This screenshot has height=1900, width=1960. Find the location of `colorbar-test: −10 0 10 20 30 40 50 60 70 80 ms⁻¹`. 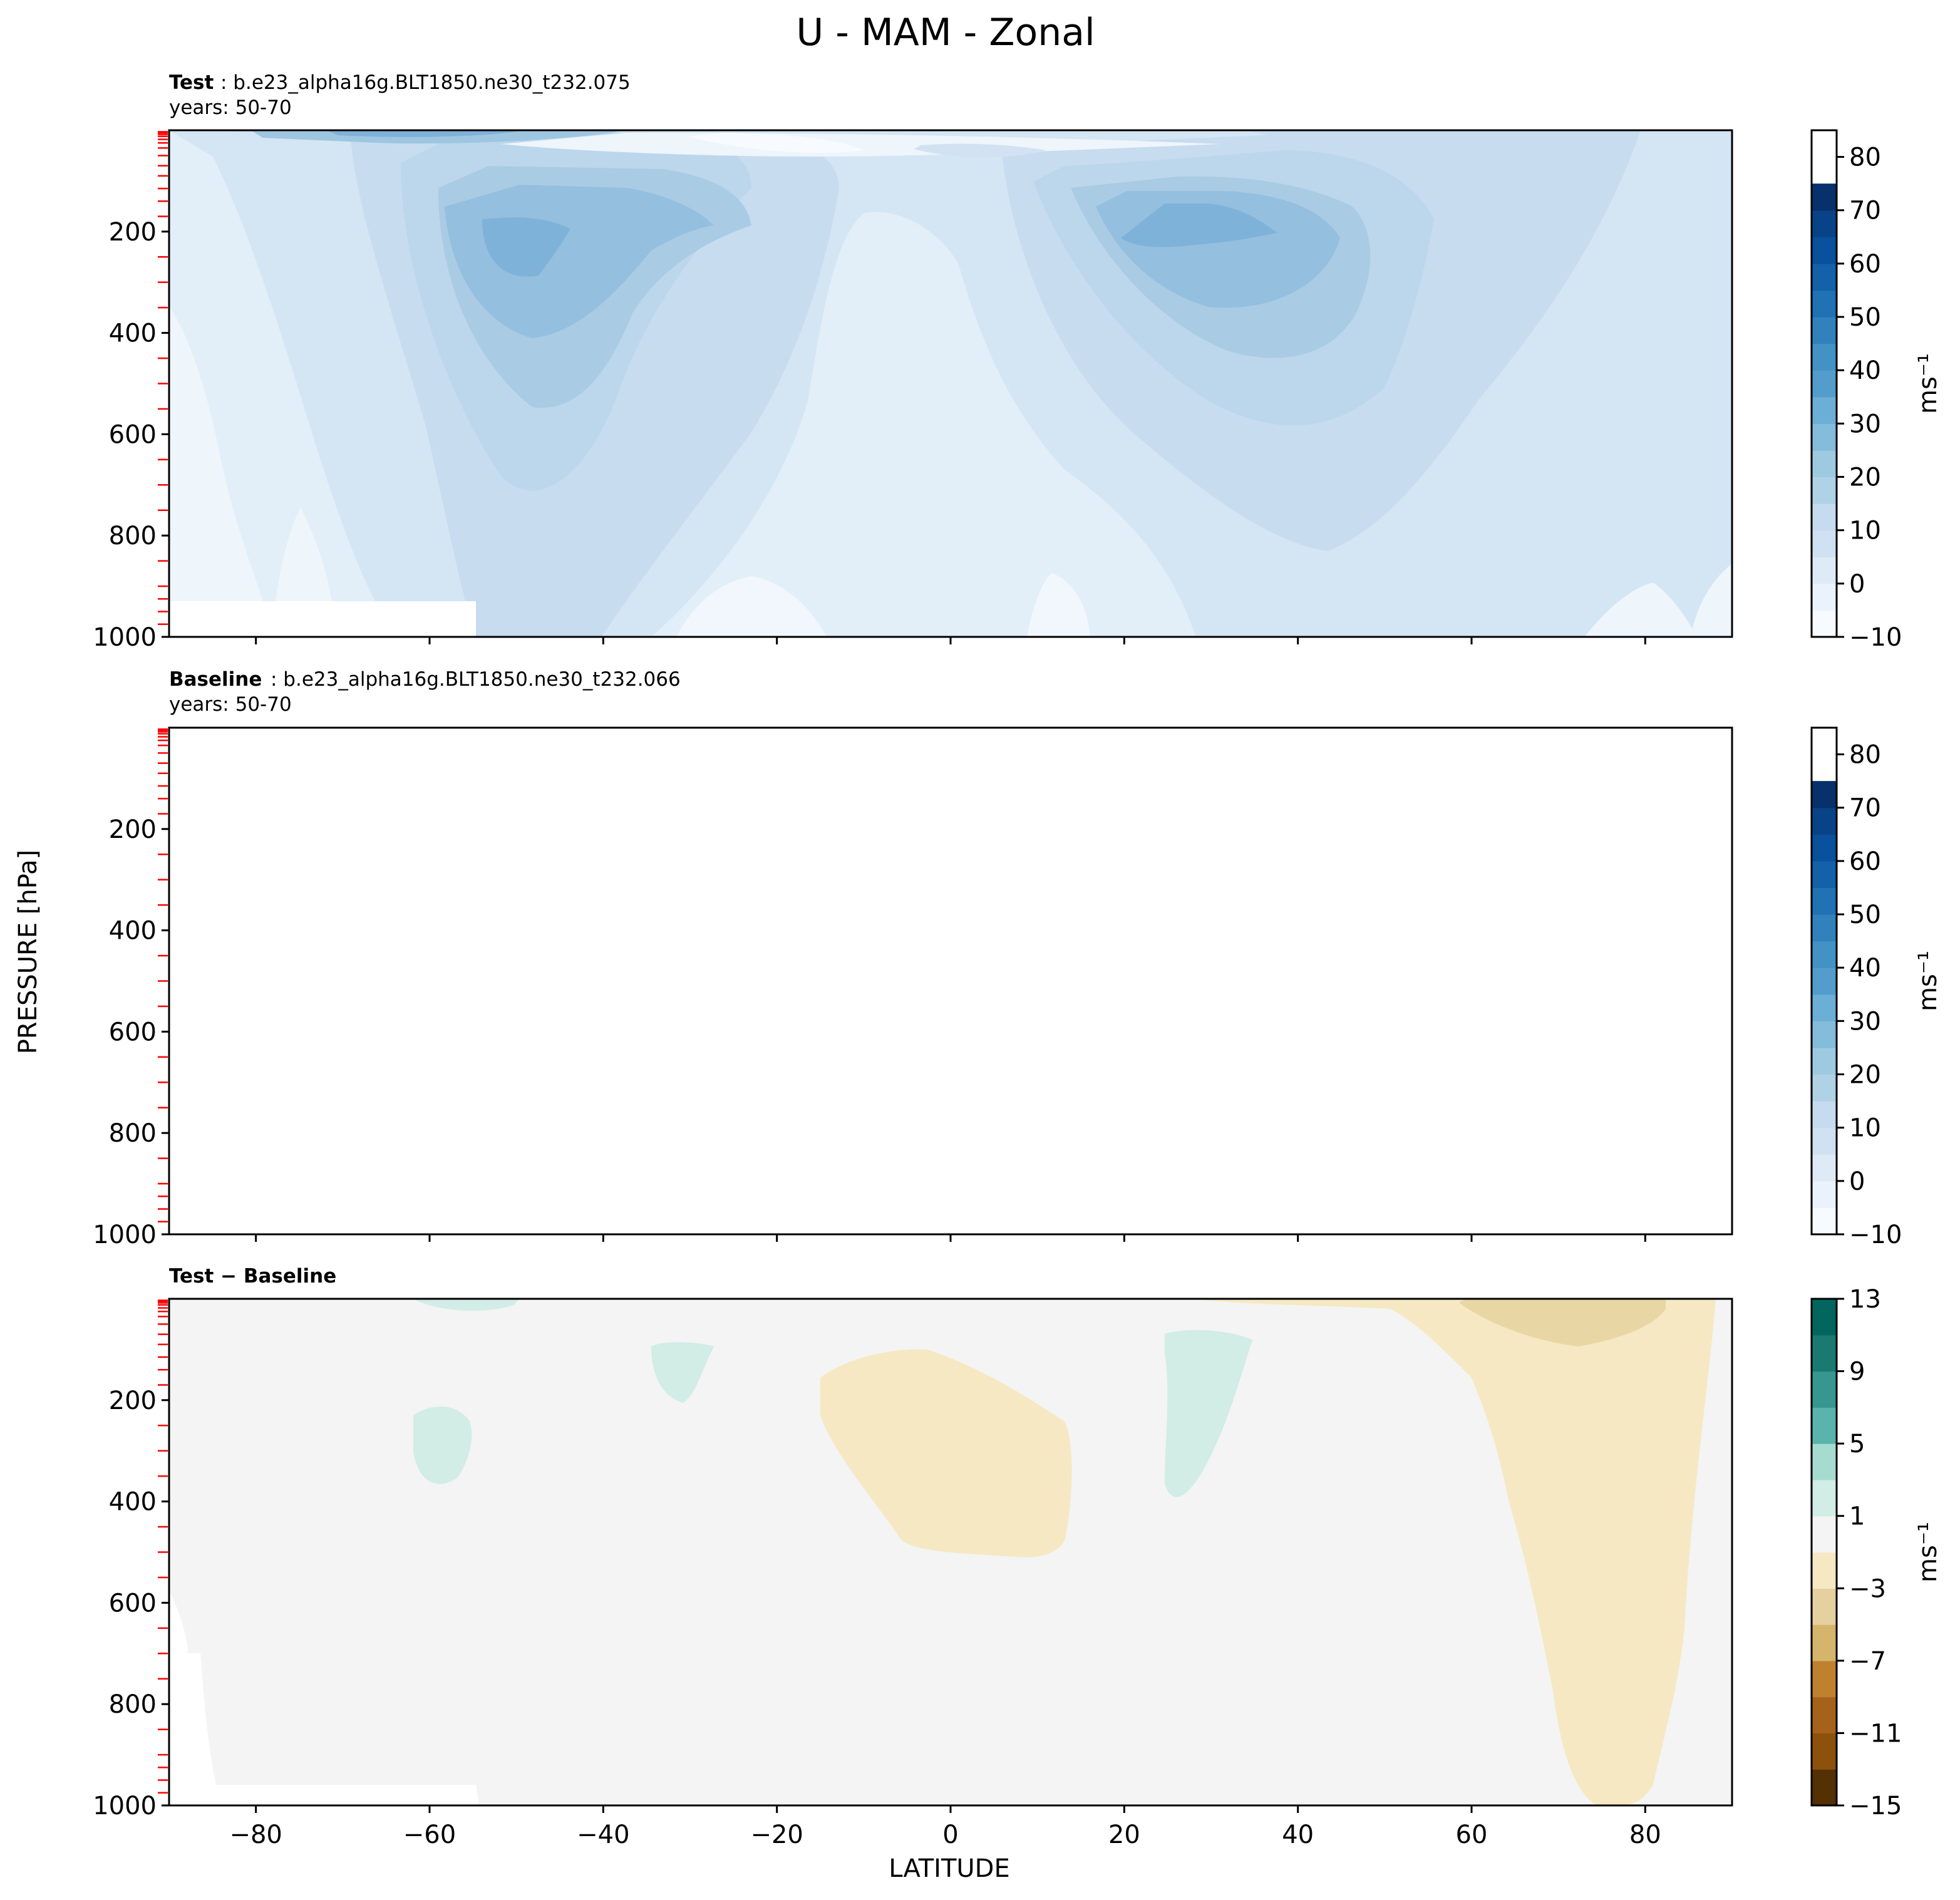

colorbar-test: −10 0 10 20 30 40 50 60 70 80 ms⁻¹ is located at coordinates (1876, 390).